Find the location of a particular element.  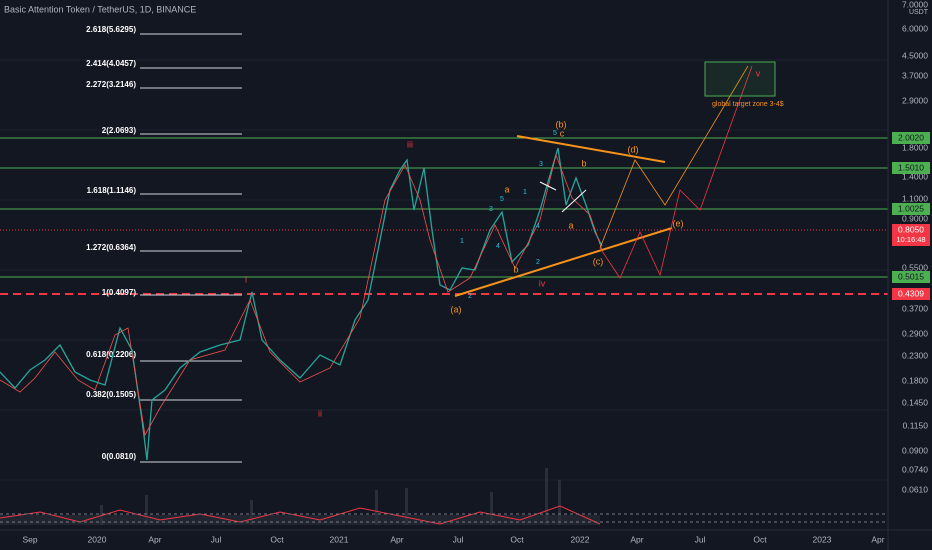

price-label: 0.5500 is located at coordinates (915, 267).